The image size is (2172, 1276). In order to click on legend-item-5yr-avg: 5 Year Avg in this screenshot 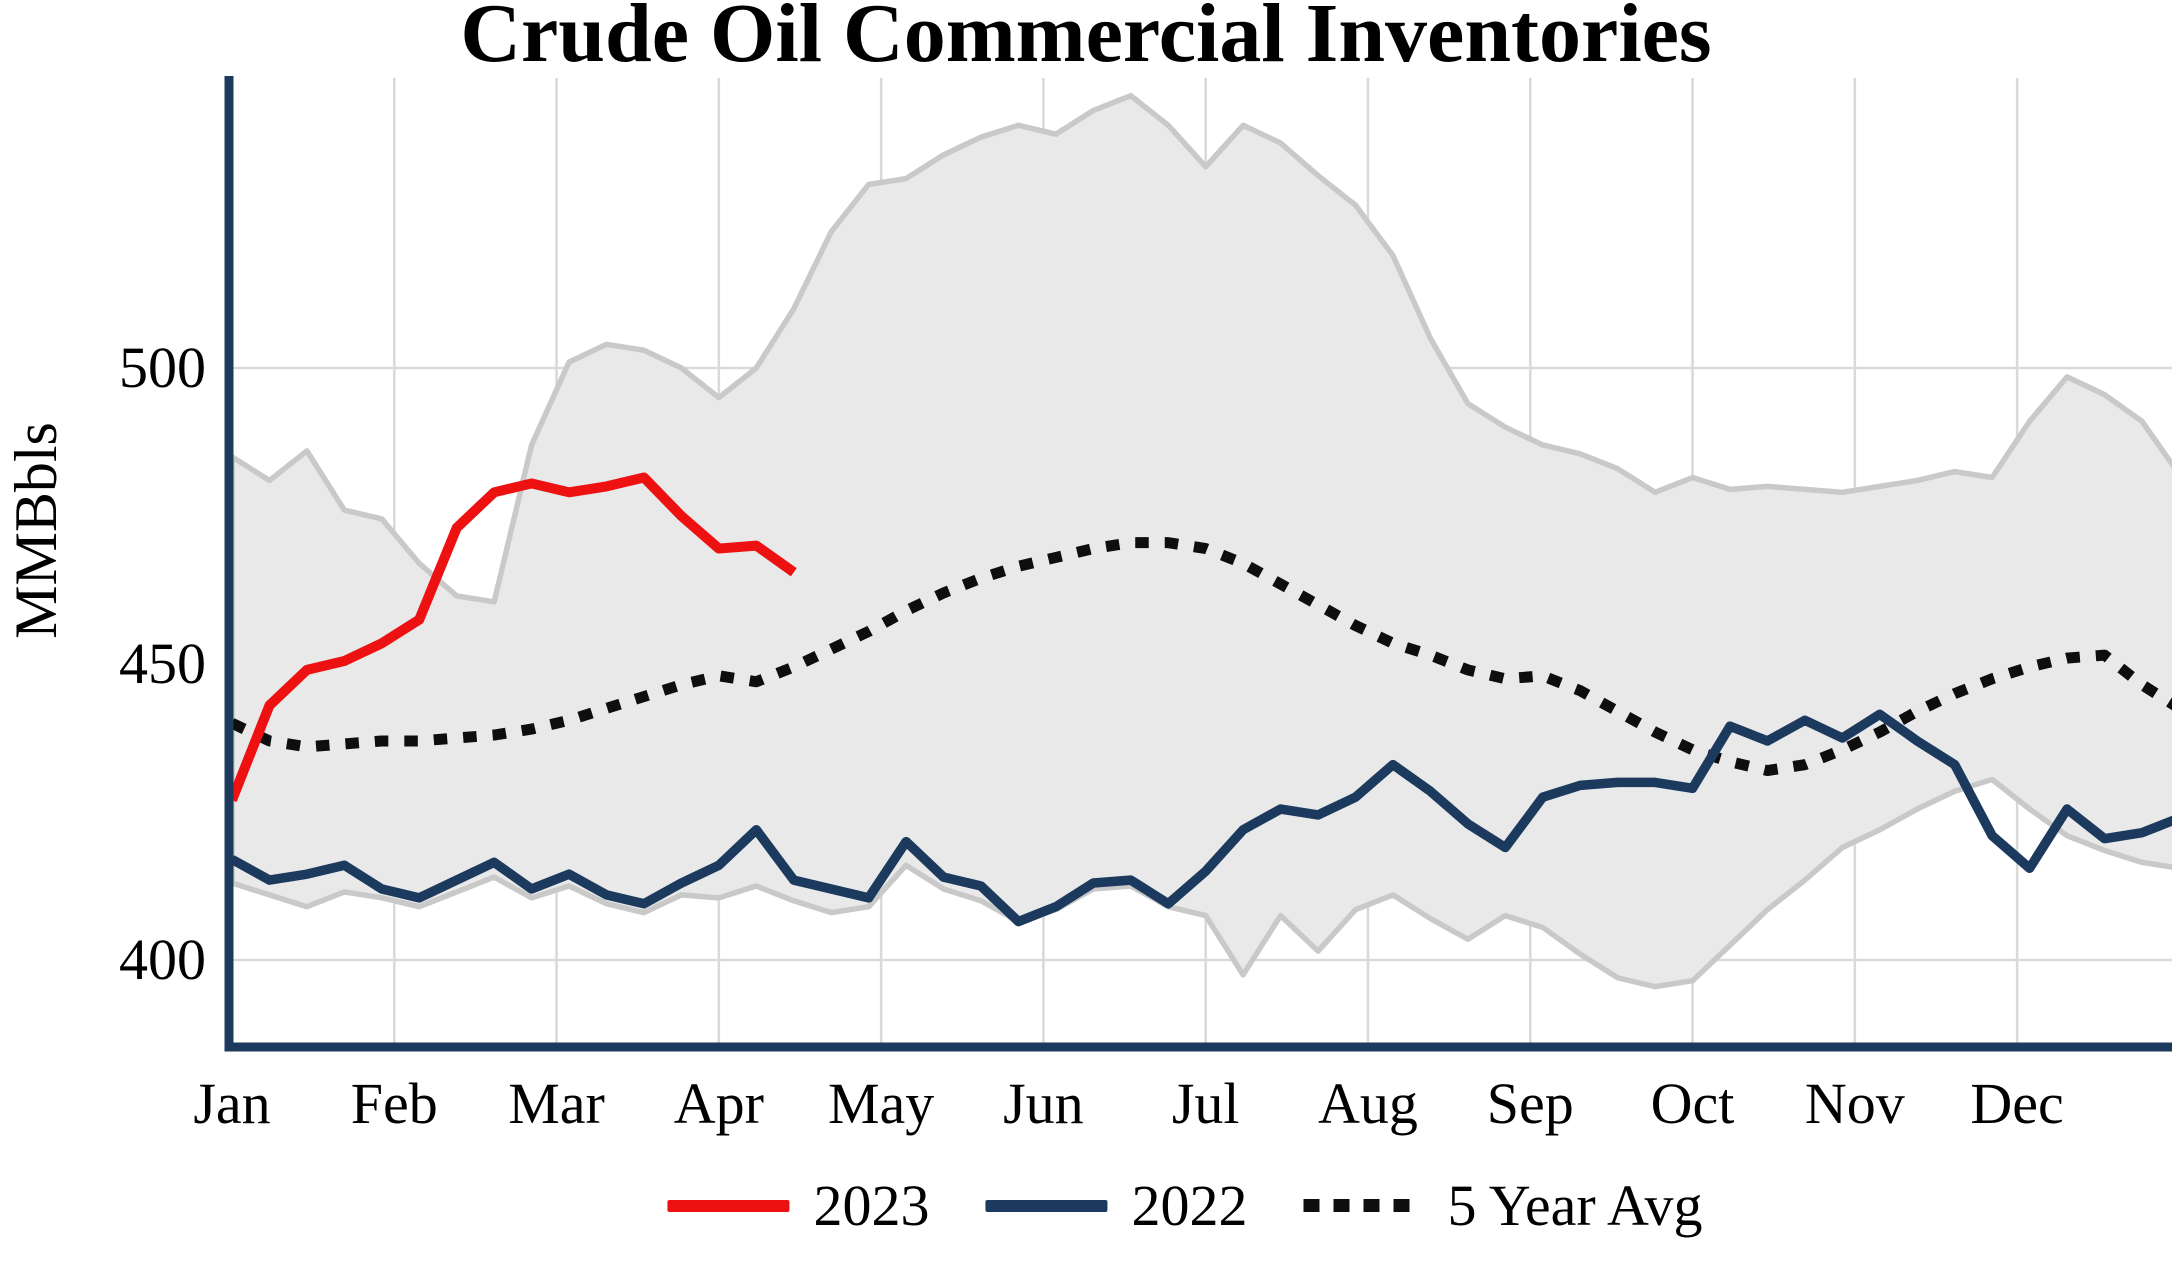, I will do `click(1503, 1205)`.